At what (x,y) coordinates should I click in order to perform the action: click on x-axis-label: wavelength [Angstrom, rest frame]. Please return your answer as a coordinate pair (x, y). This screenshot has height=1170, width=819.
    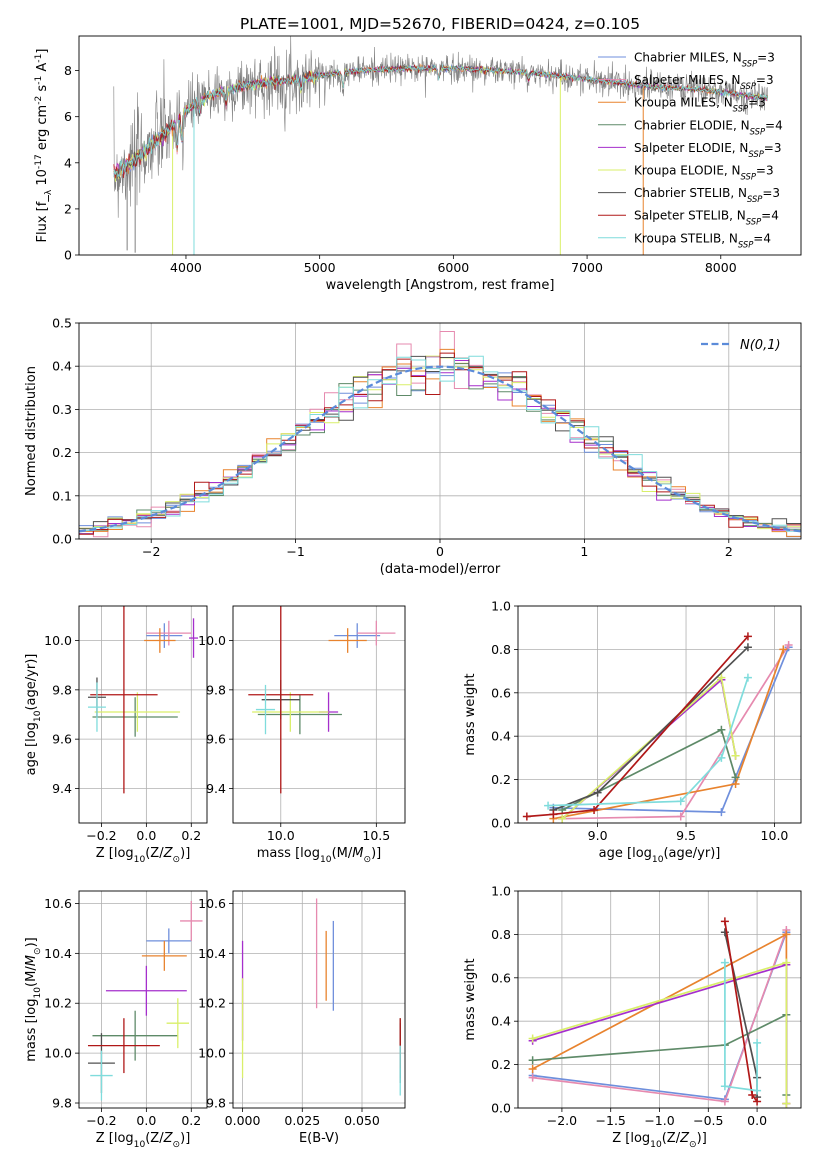
    Looking at the image, I should click on (440, 285).